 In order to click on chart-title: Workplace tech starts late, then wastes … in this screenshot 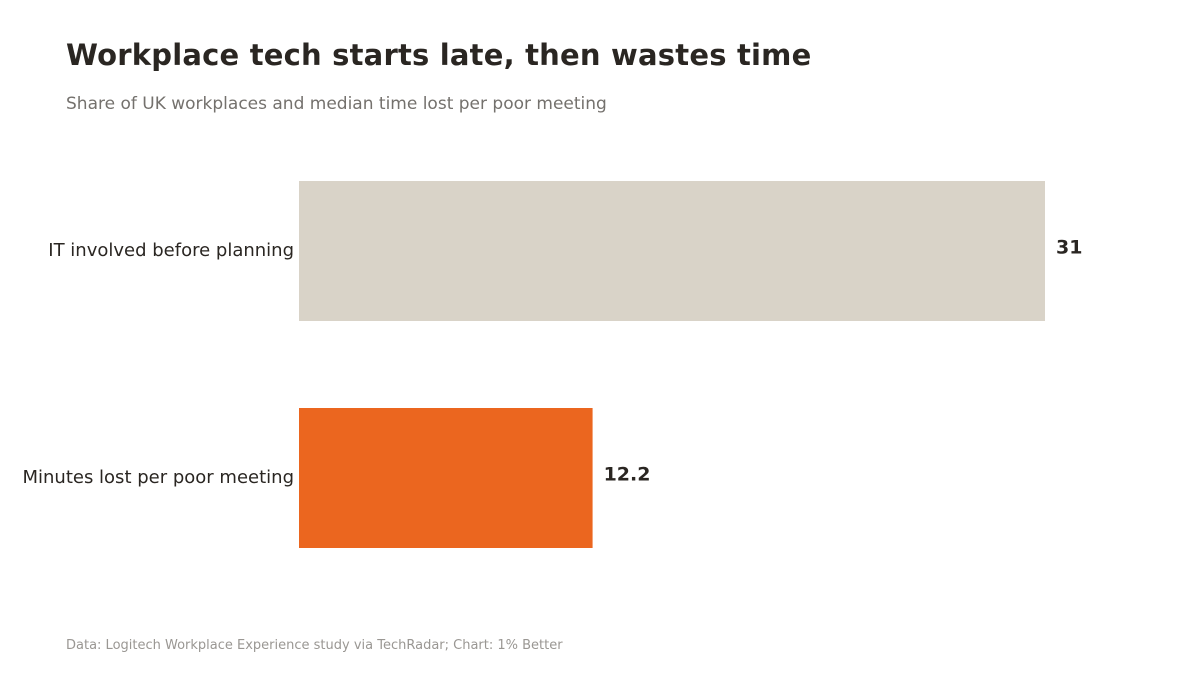, I will do `click(439, 55)`.